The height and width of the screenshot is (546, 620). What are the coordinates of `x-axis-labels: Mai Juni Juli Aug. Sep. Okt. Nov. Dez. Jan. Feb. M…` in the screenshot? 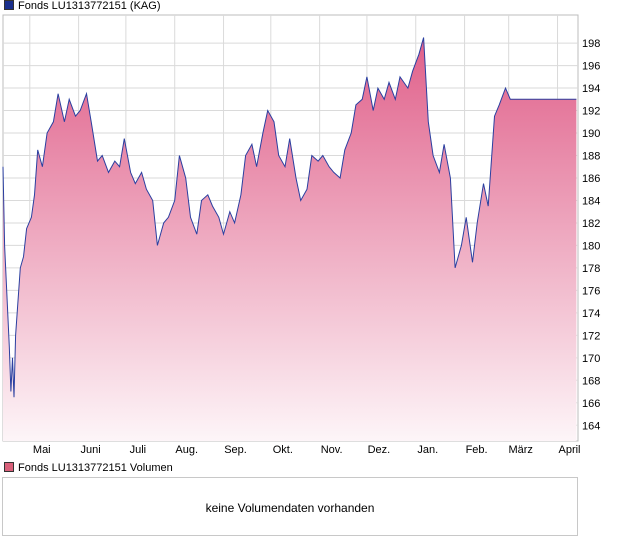 It's located at (307, 450).